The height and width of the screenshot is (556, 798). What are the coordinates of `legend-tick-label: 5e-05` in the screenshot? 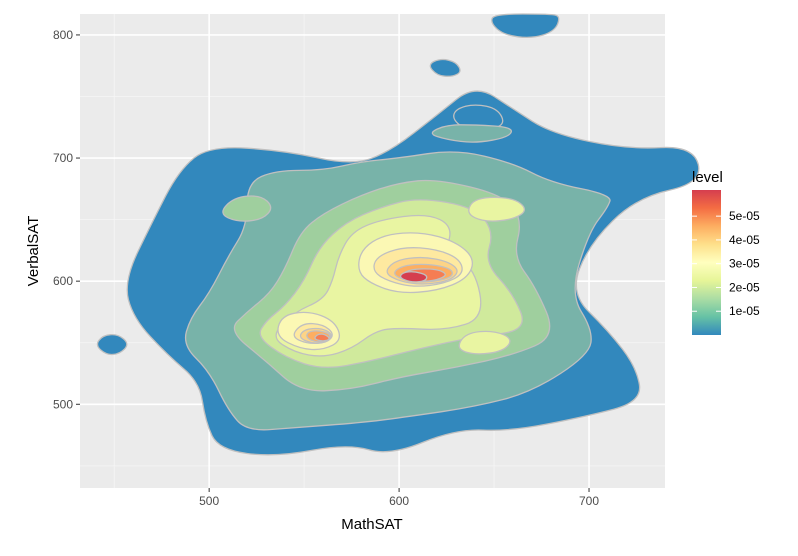 It's located at (744, 216).